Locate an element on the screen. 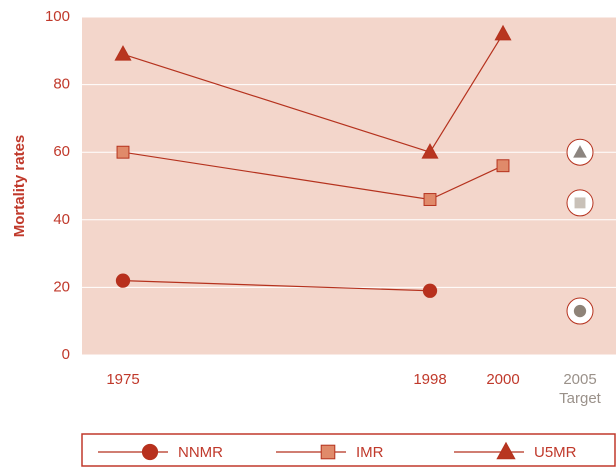  x-tick-label: 2000 is located at coordinates (502, 379).